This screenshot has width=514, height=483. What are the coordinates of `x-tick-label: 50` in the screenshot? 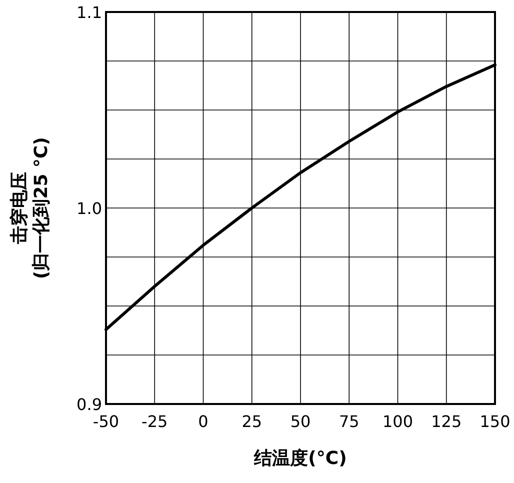 It's located at (300, 421).